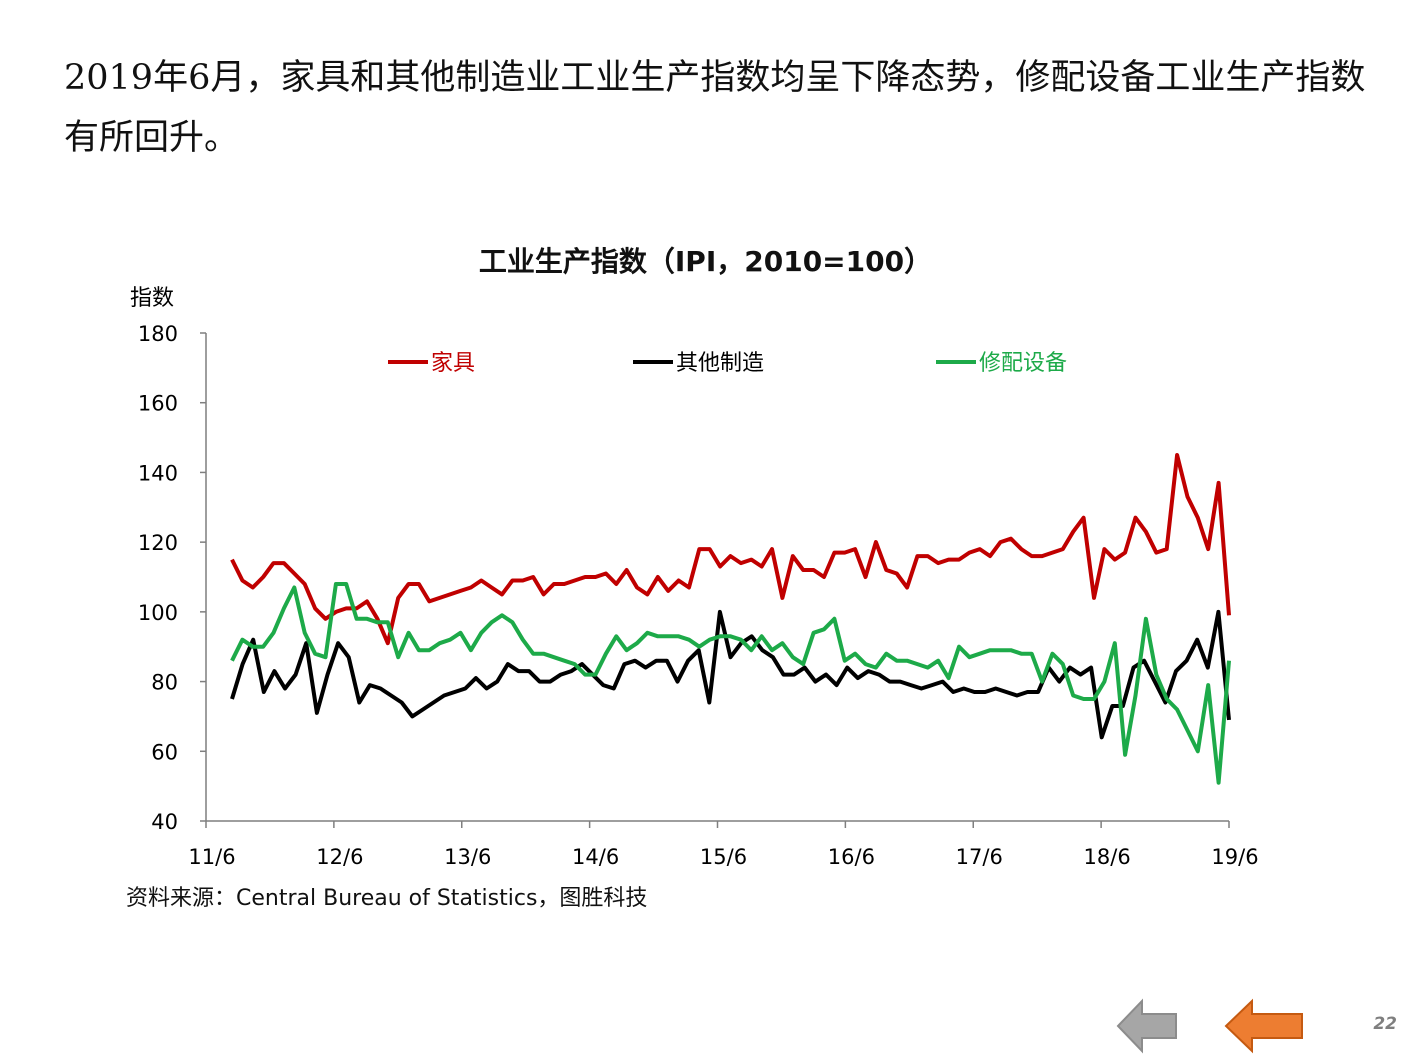  What do you see at coordinates (1107, 857) in the screenshot?
I see `x-tick-label: 18/6` at bounding box center [1107, 857].